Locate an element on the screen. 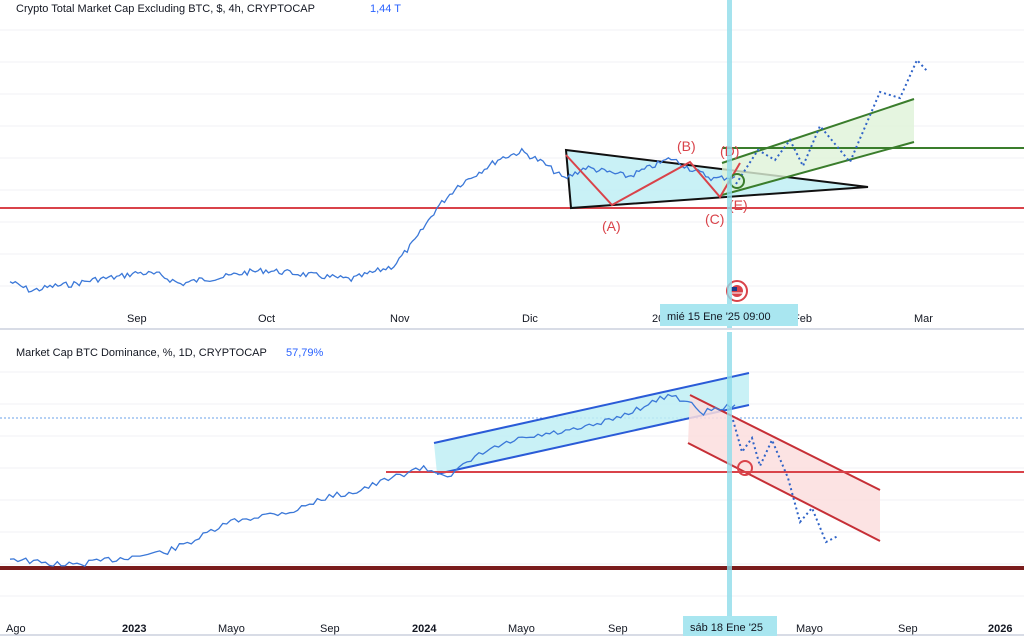 The image size is (1024, 636). projected-path is located at coordinates (832, 121).